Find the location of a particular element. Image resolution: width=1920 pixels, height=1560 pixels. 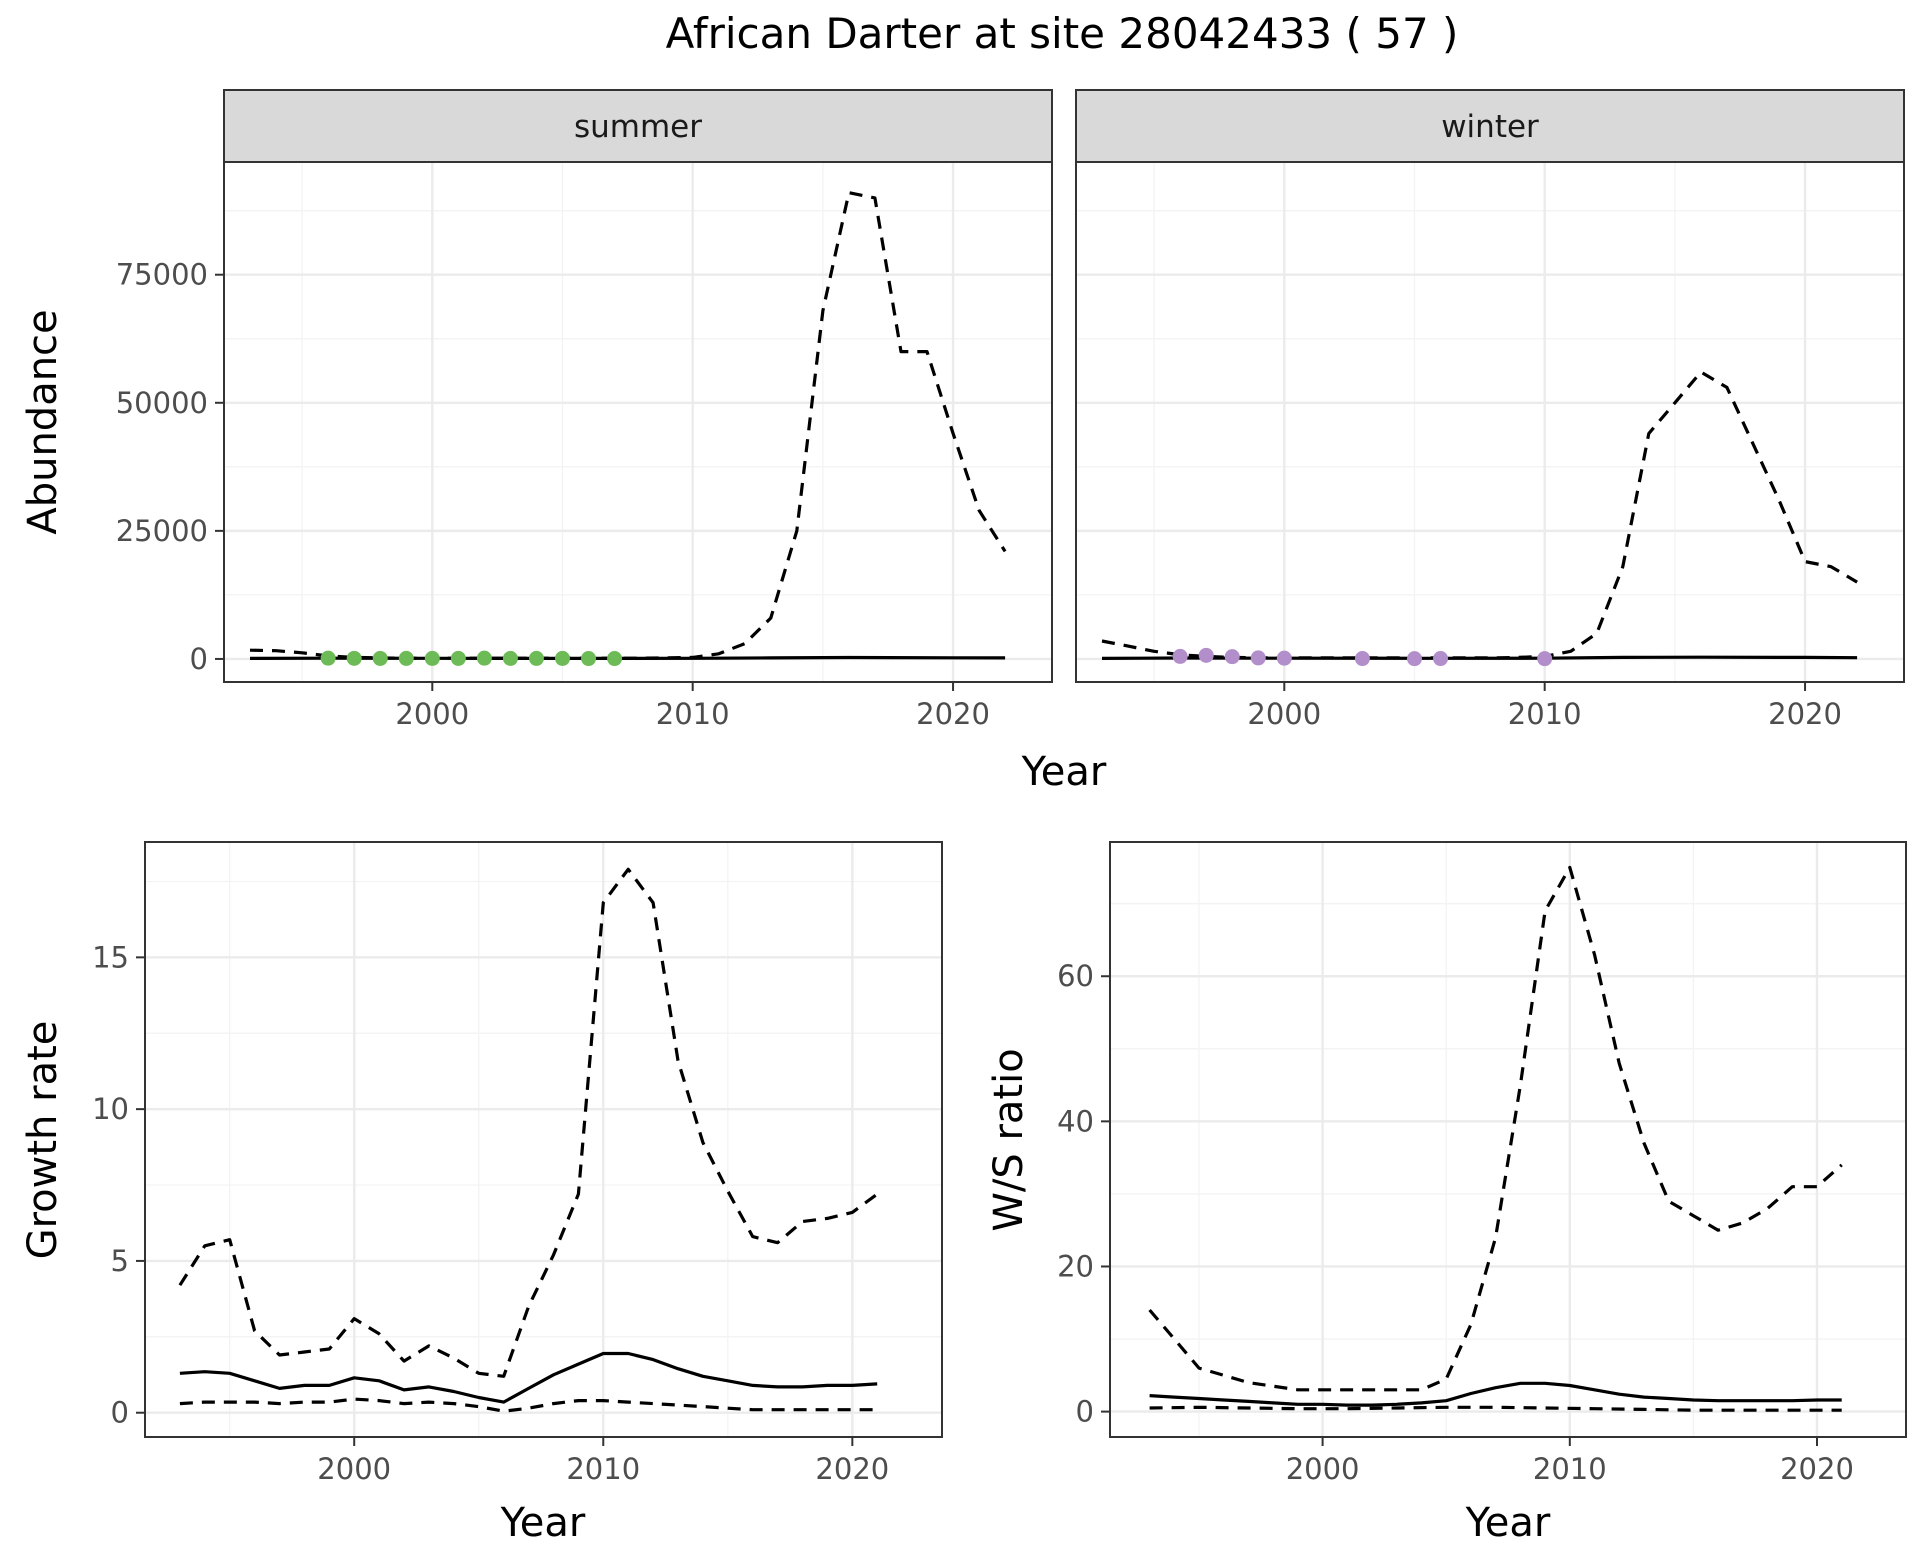

y-axis-title: Growth rate is located at coordinates (43, 1140).